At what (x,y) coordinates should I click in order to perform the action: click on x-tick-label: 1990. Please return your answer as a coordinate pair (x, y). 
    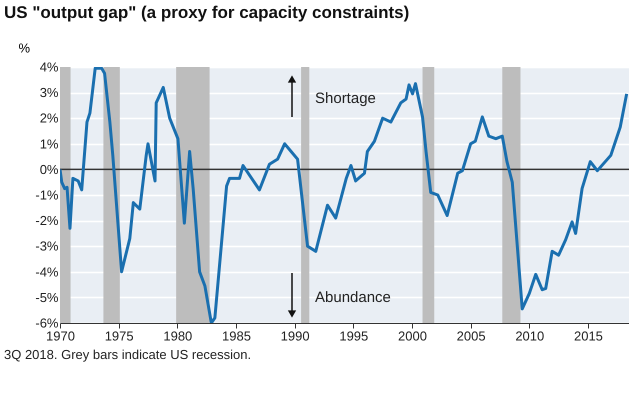
    Looking at the image, I should click on (295, 336).